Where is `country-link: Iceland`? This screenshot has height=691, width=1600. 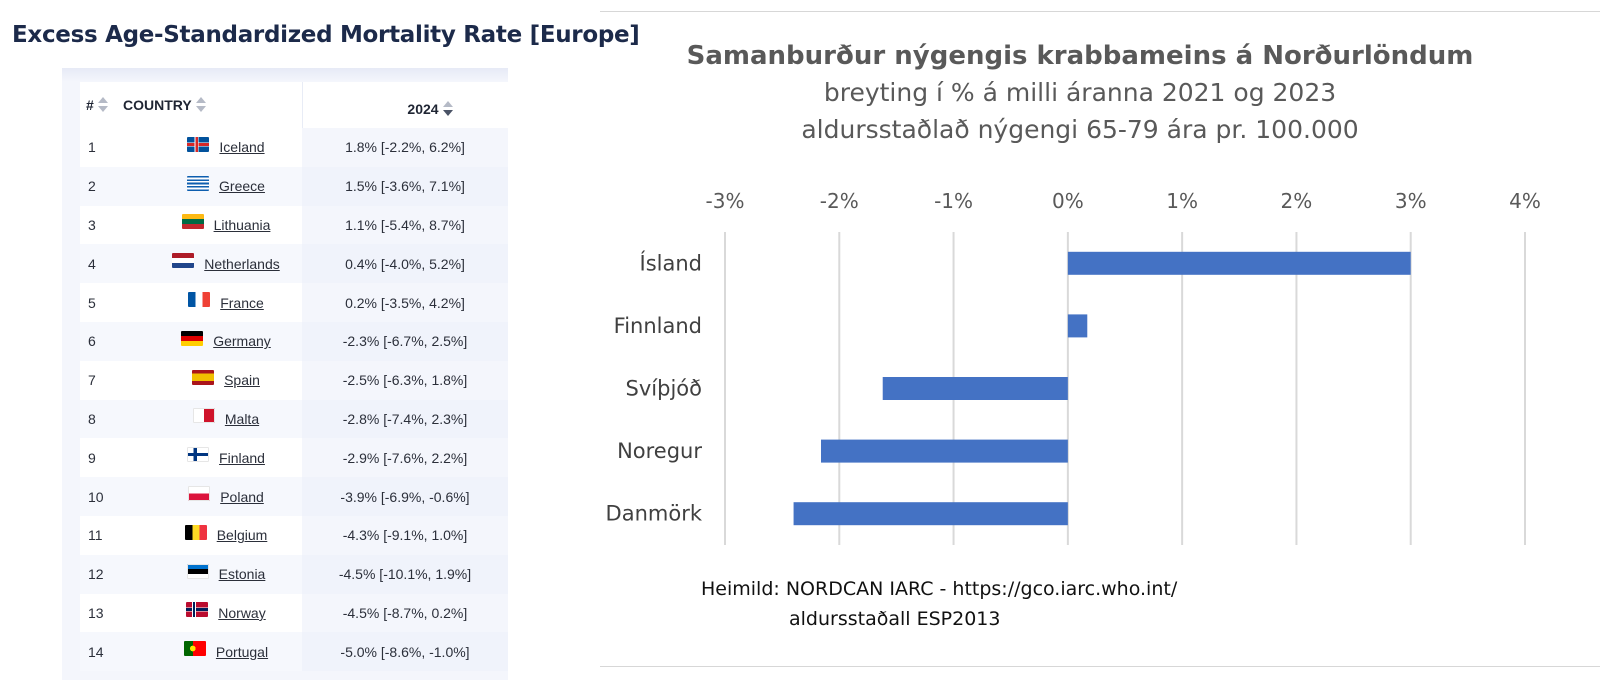
country-link: Iceland is located at coordinates (242, 147).